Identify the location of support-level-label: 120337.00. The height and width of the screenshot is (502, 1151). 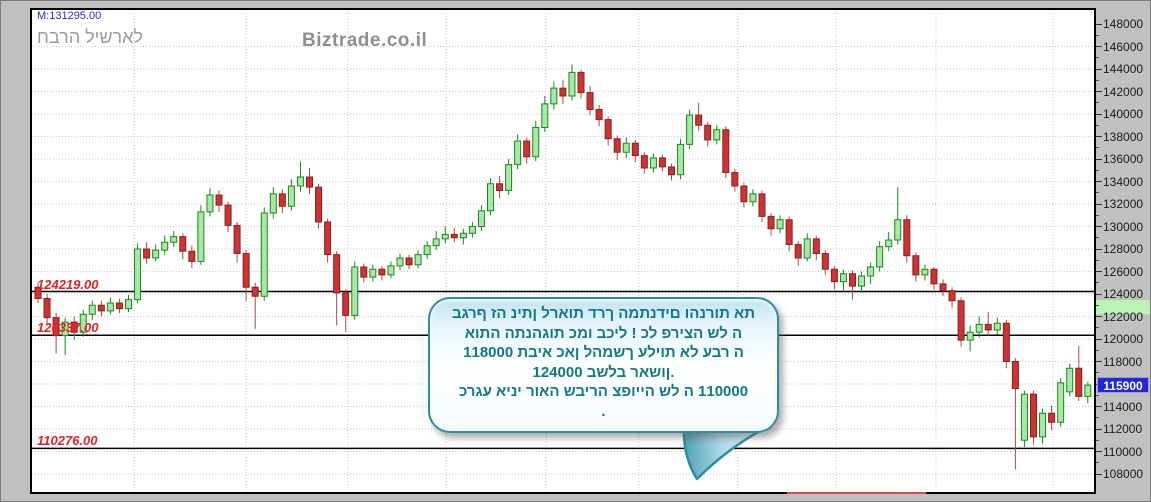
(68, 328).